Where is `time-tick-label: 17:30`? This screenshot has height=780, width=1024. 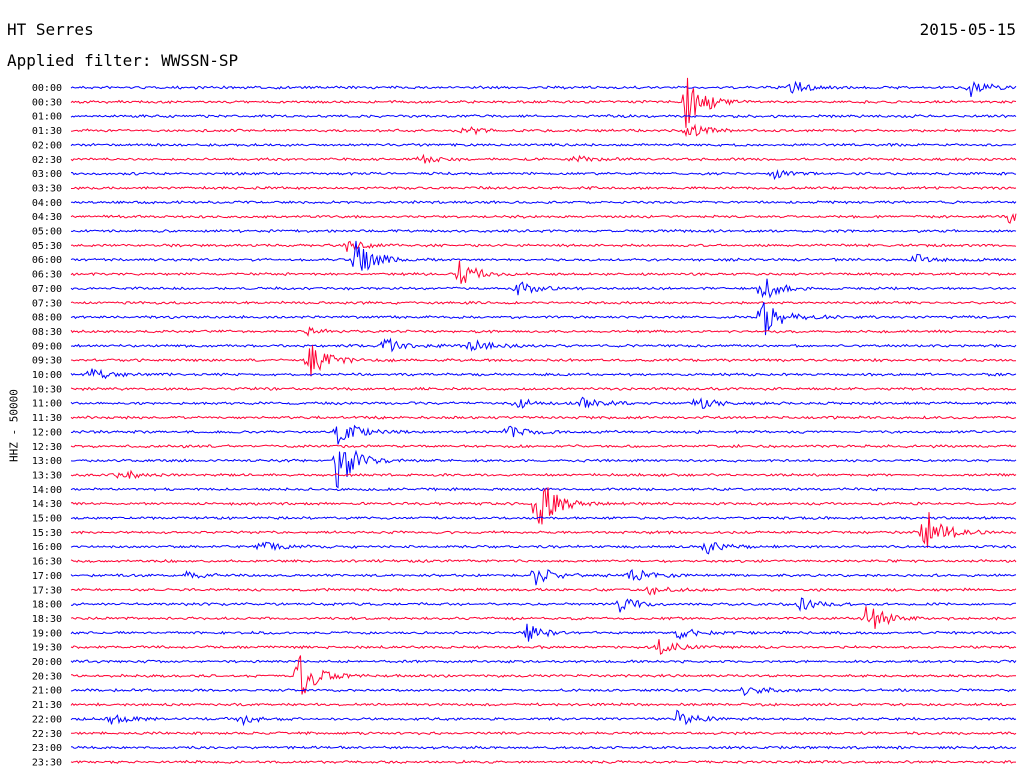 time-tick-label: 17:30 is located at coordinates (47, 590).